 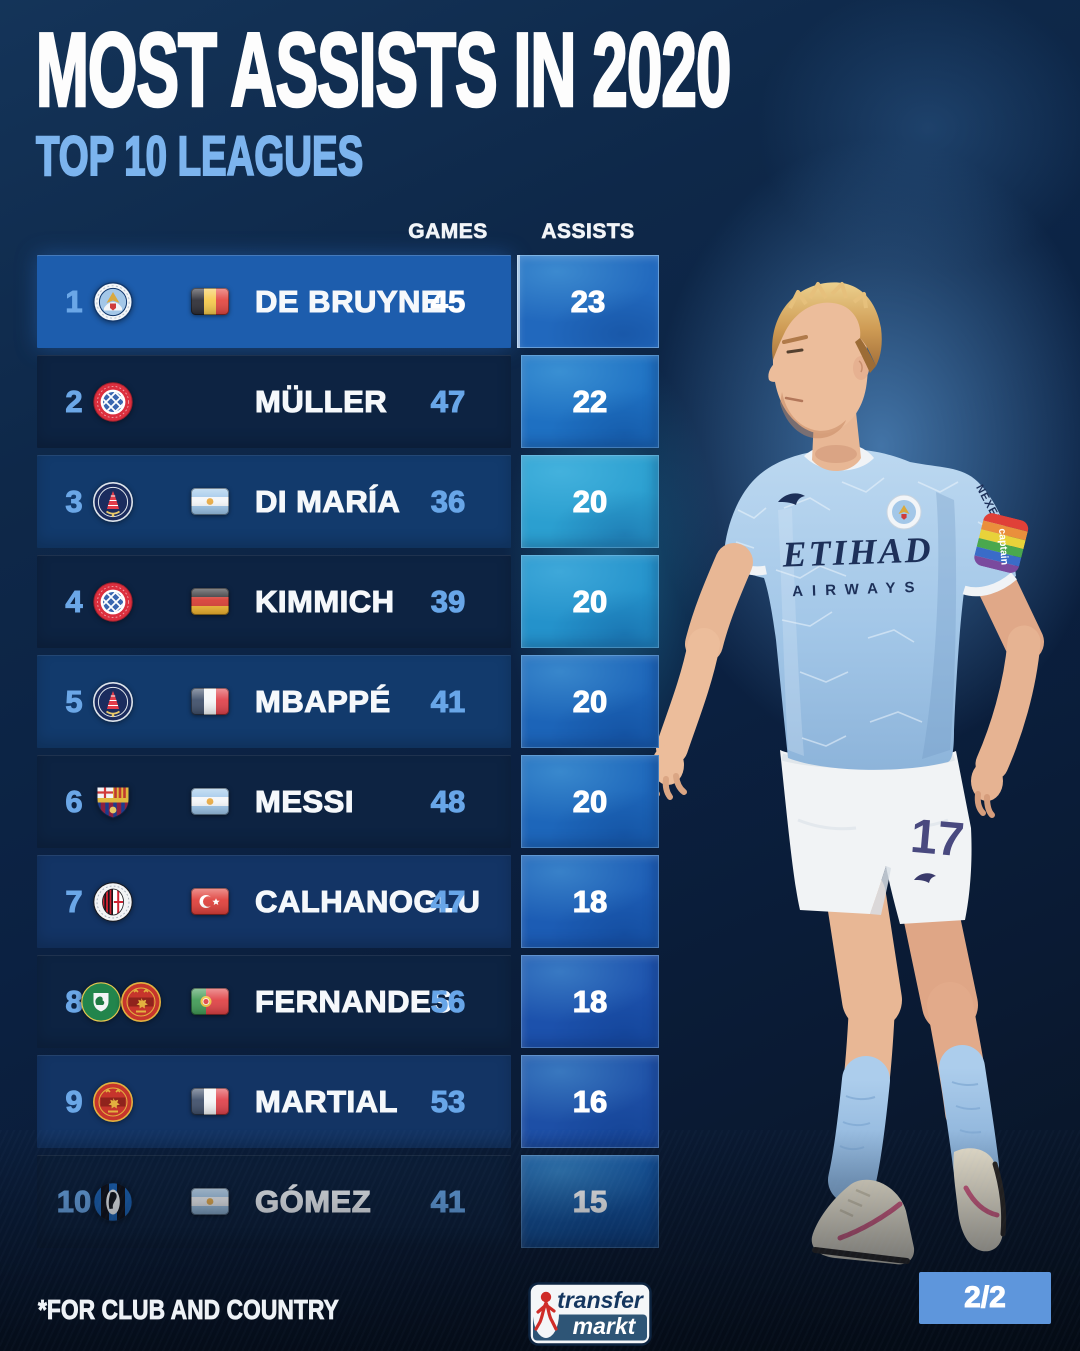 I want to click on table-row: 5 MBAPPÉ 41 20, so click(x=348, y=701).